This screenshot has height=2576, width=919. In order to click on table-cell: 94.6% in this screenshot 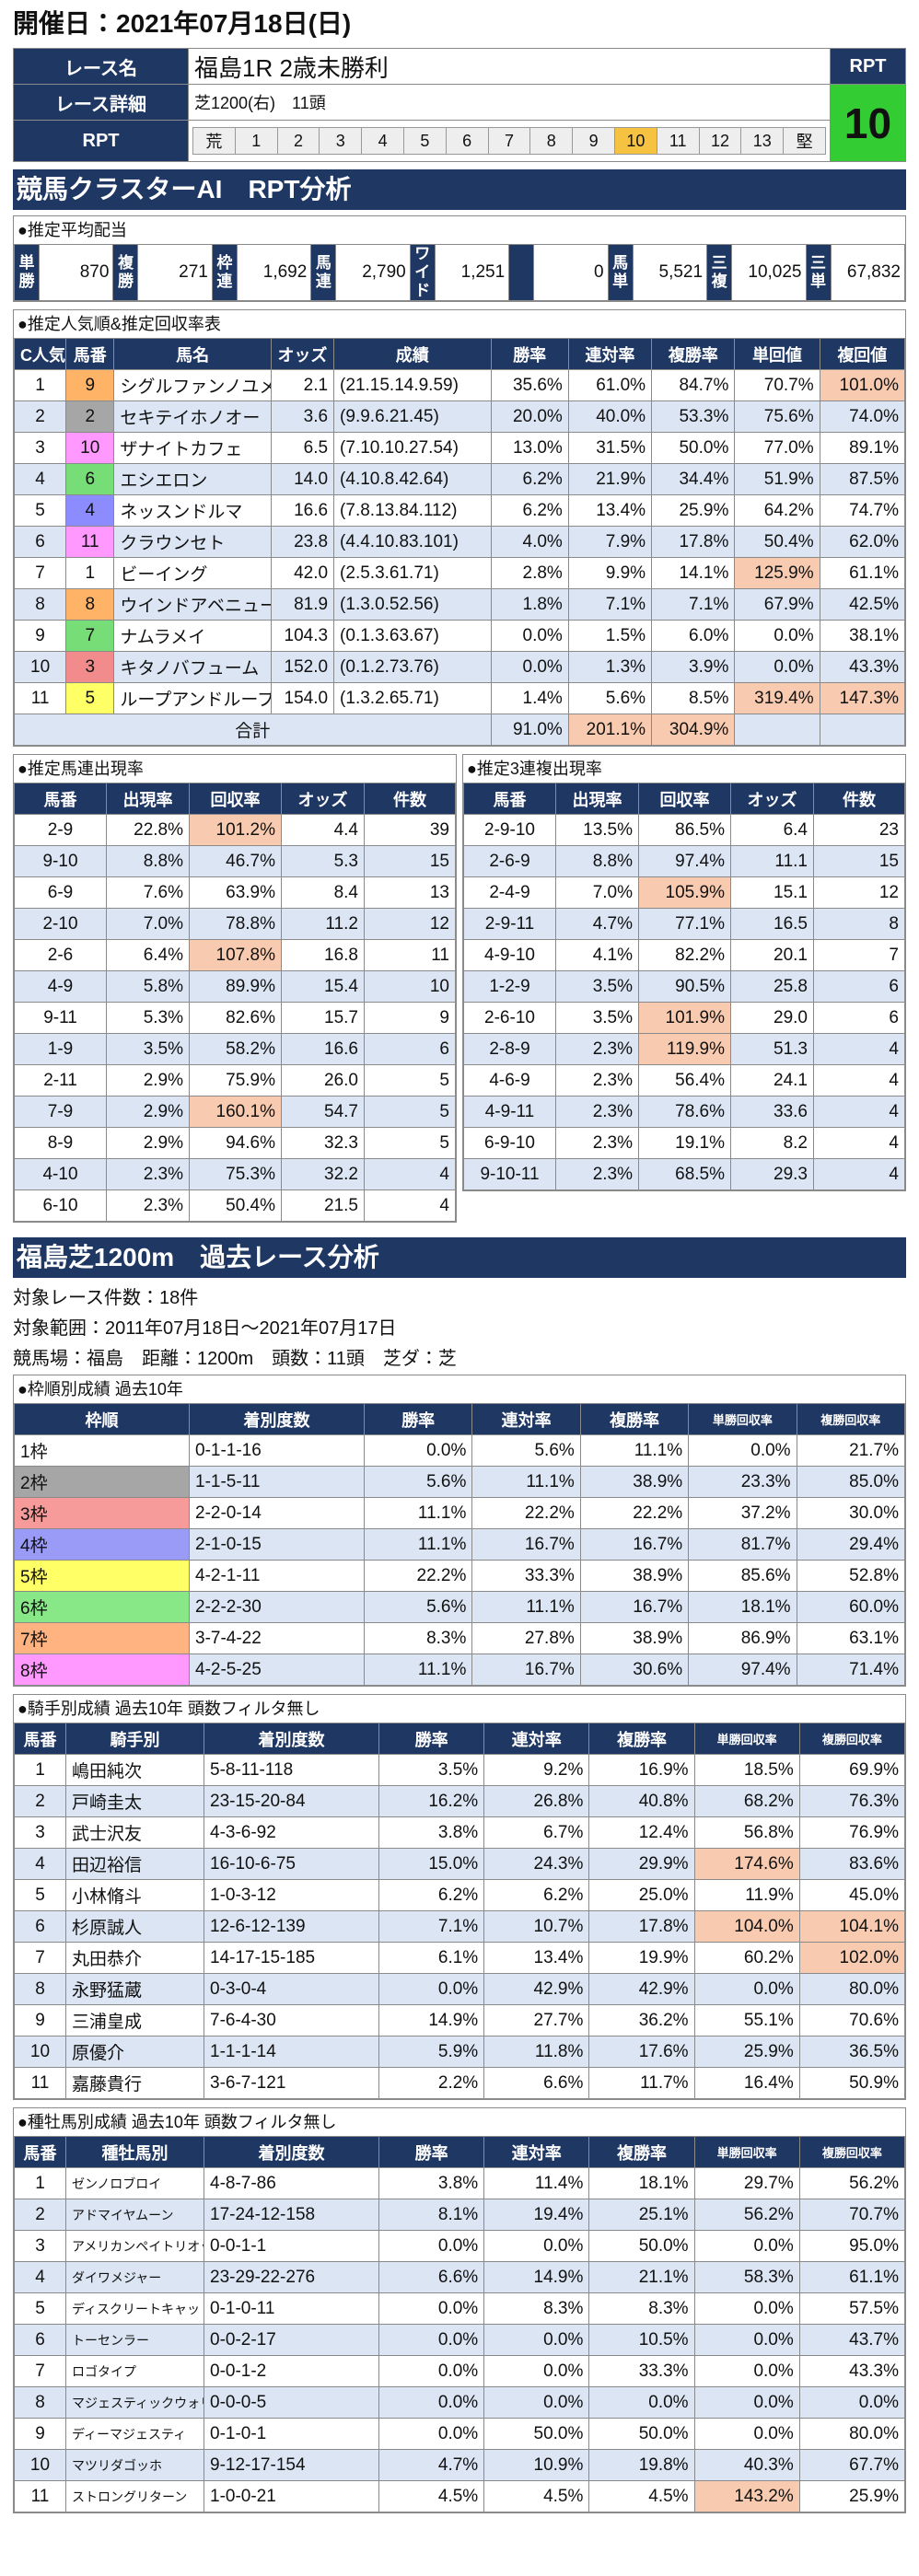, I will do `click(235, 1143)`.